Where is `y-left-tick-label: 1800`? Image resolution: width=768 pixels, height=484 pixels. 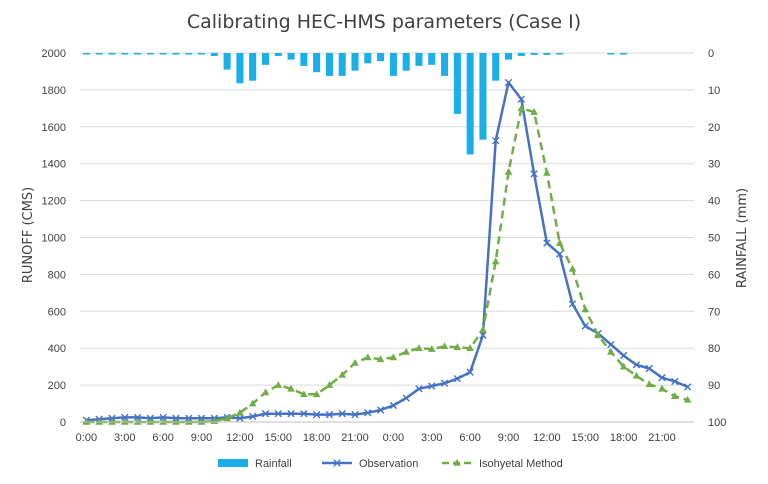 y-left-tick-label: 1800 is located at coordinates (54, 91).